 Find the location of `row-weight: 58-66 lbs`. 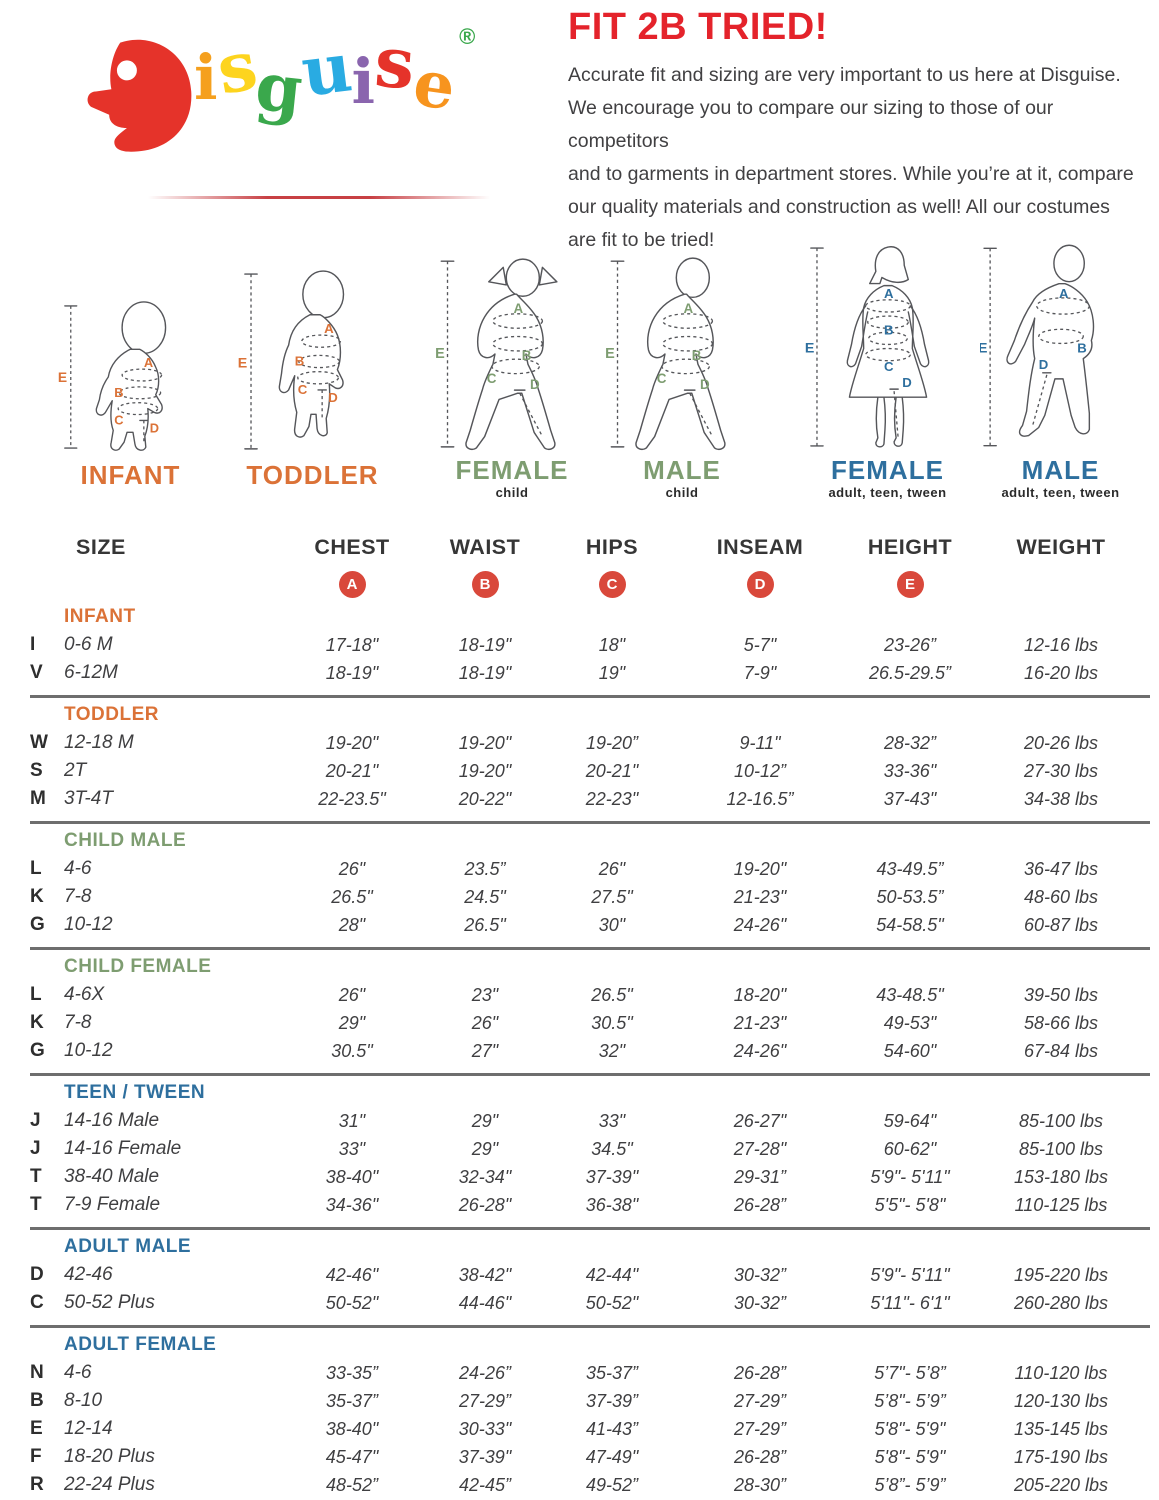

row-weight: 58-66 lbs is located at coordinates (1061, 1022).